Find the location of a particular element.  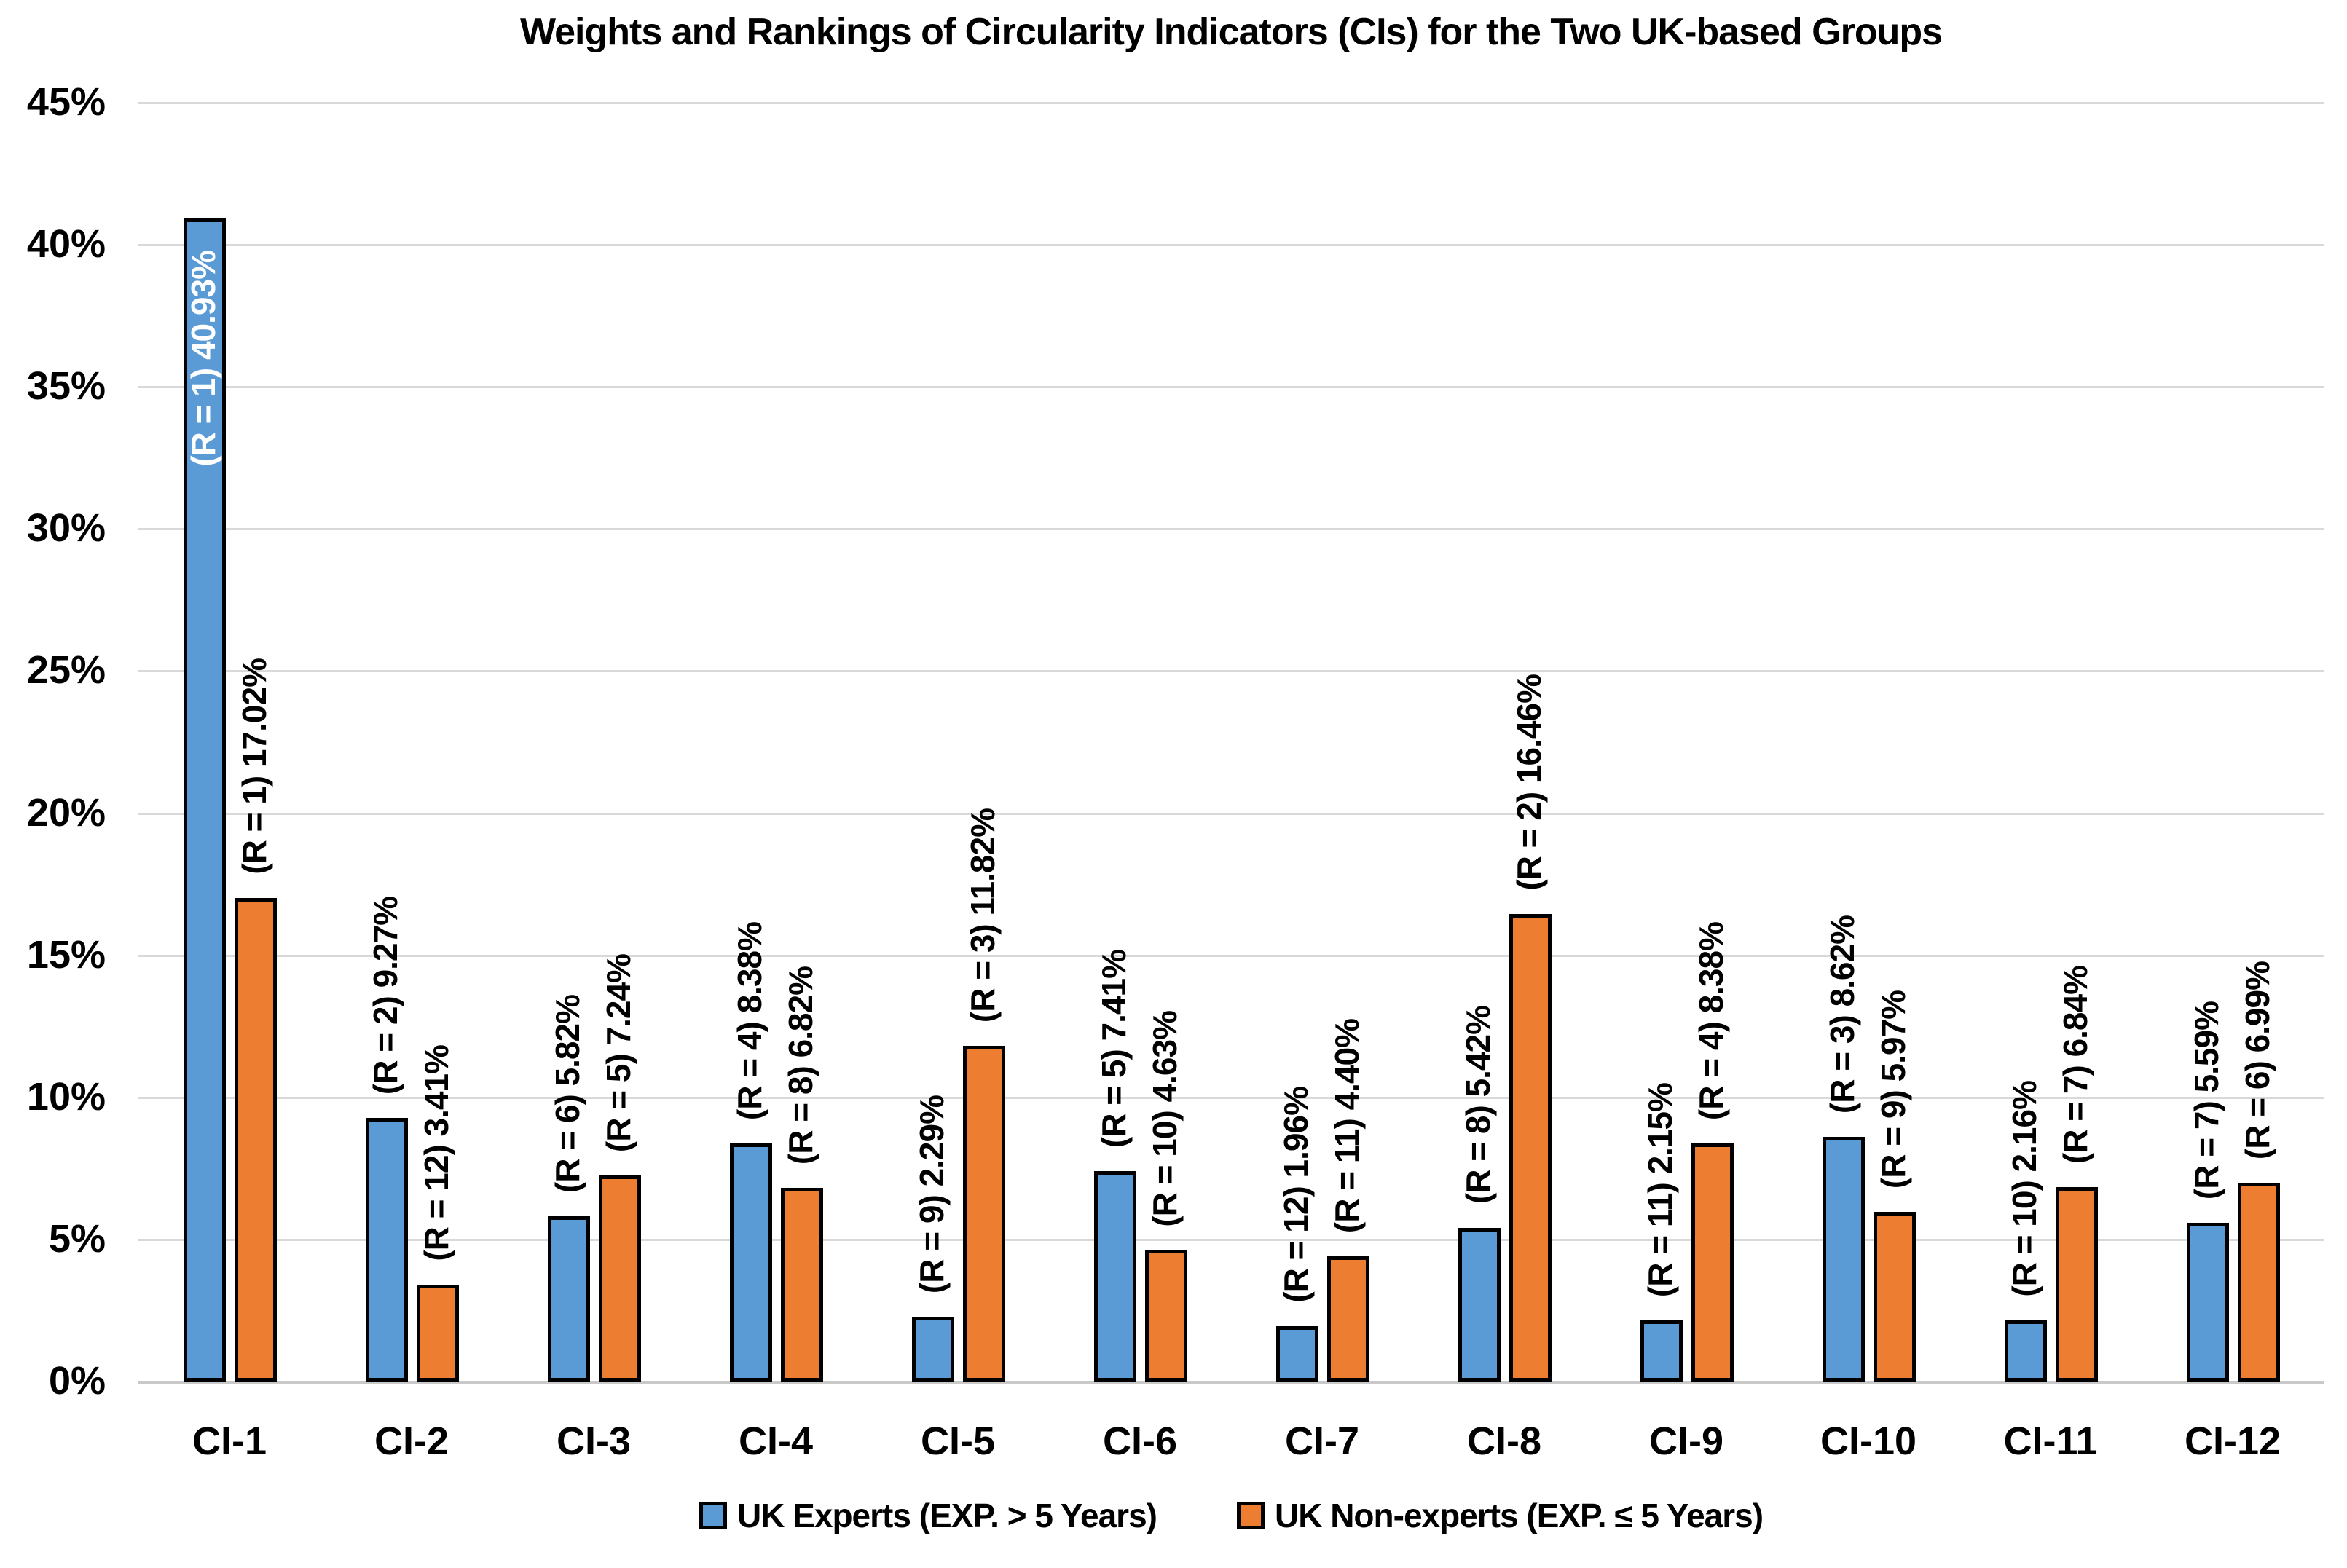

bar-value-label: (R = 5) 7.24% is located at coordinates (618, 1053).